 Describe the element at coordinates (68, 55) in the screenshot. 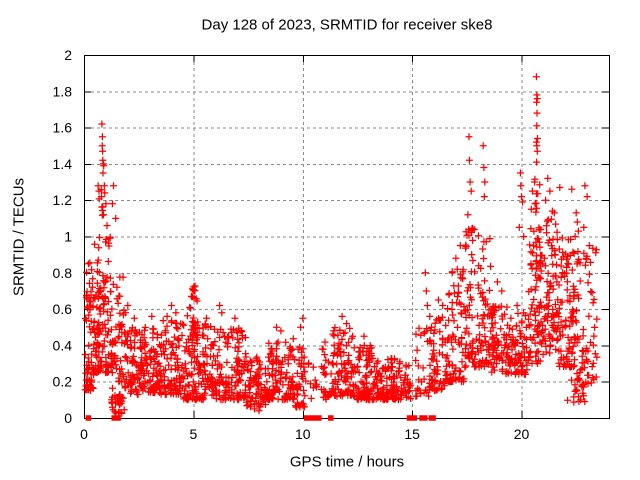

I see `y-tick-label: 2` at that location.